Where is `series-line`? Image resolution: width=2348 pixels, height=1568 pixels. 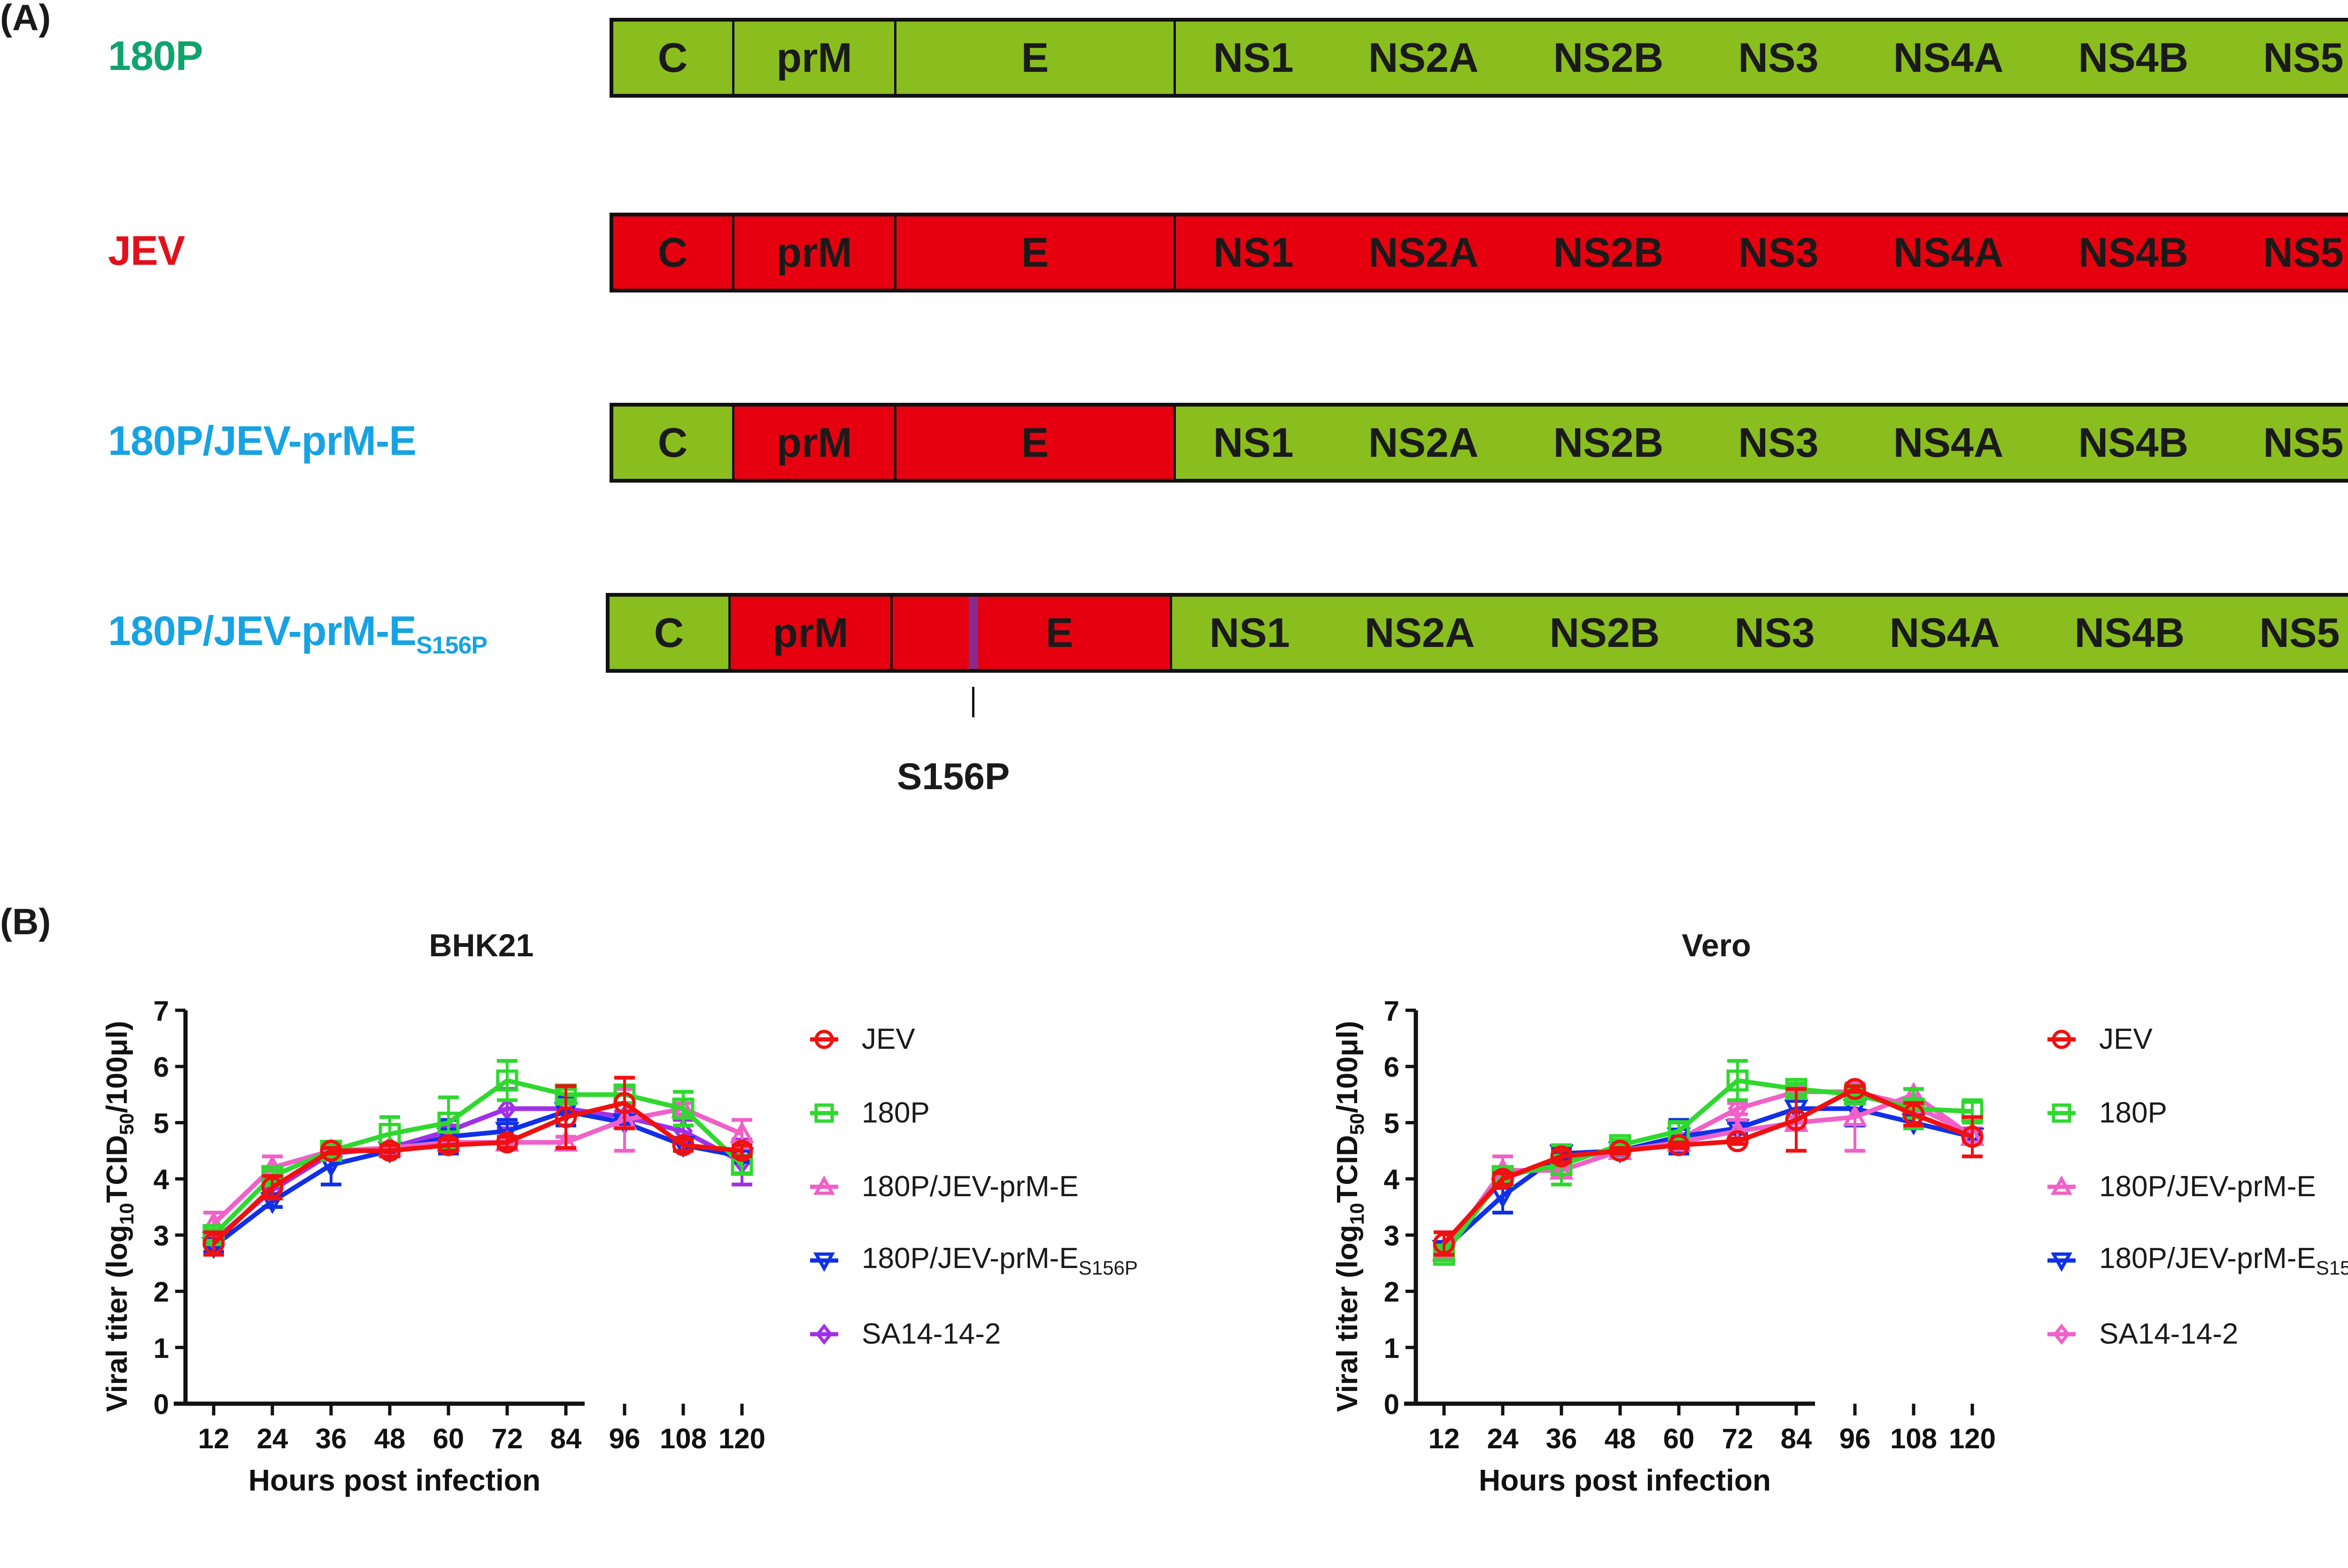 series-line is located at coordinates (477, 1173).